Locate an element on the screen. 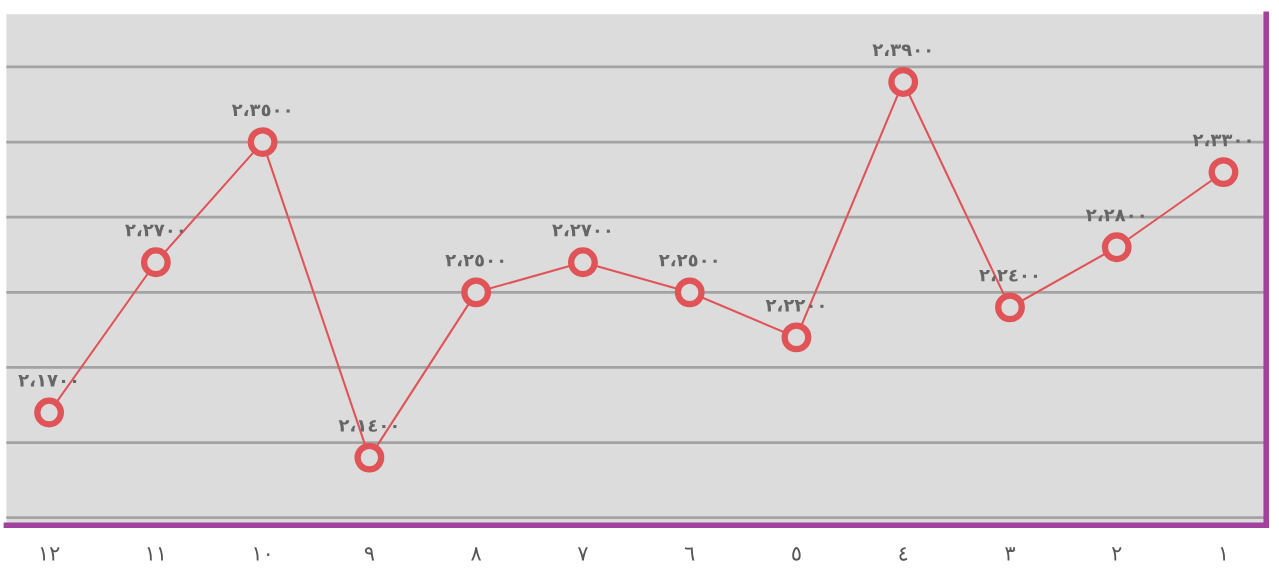 The height and width of the screenshot is (574, 1279). x-tick-label: ٥ is located at coordinates (796, 554).